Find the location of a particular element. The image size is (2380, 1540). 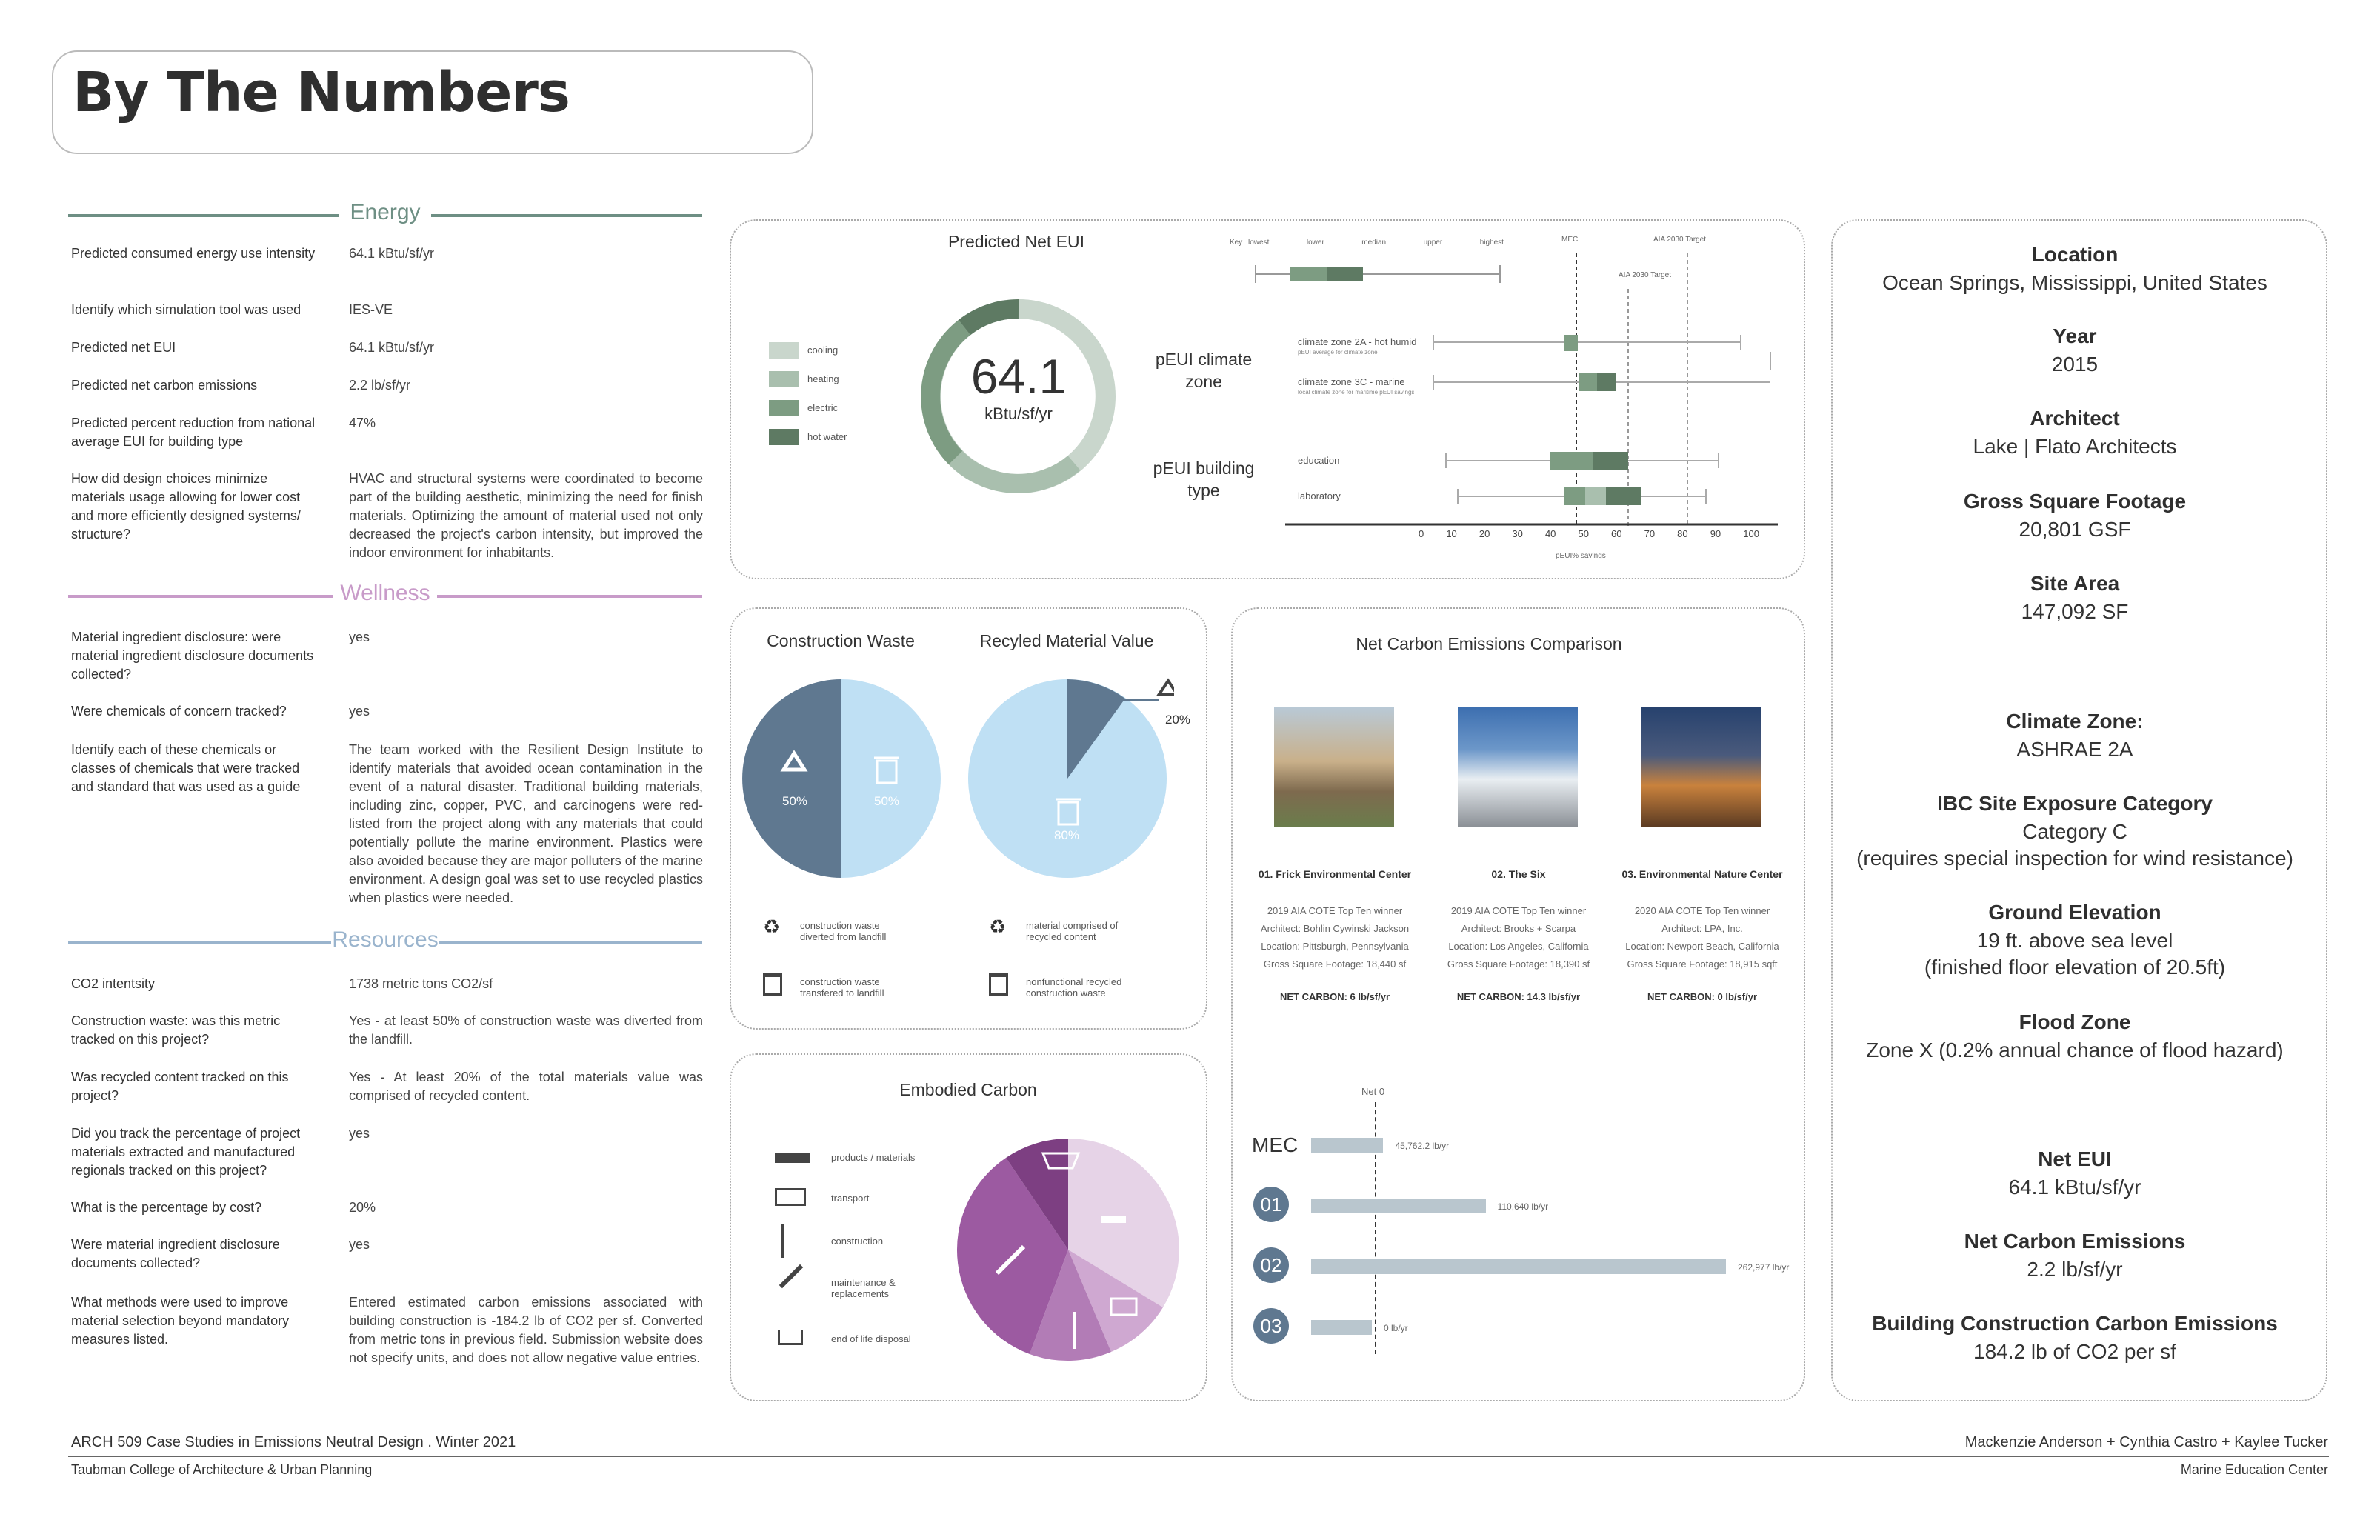

net-carbon-title: Net Carbon Emissions Comparison is located at coordinates (1489, 643).